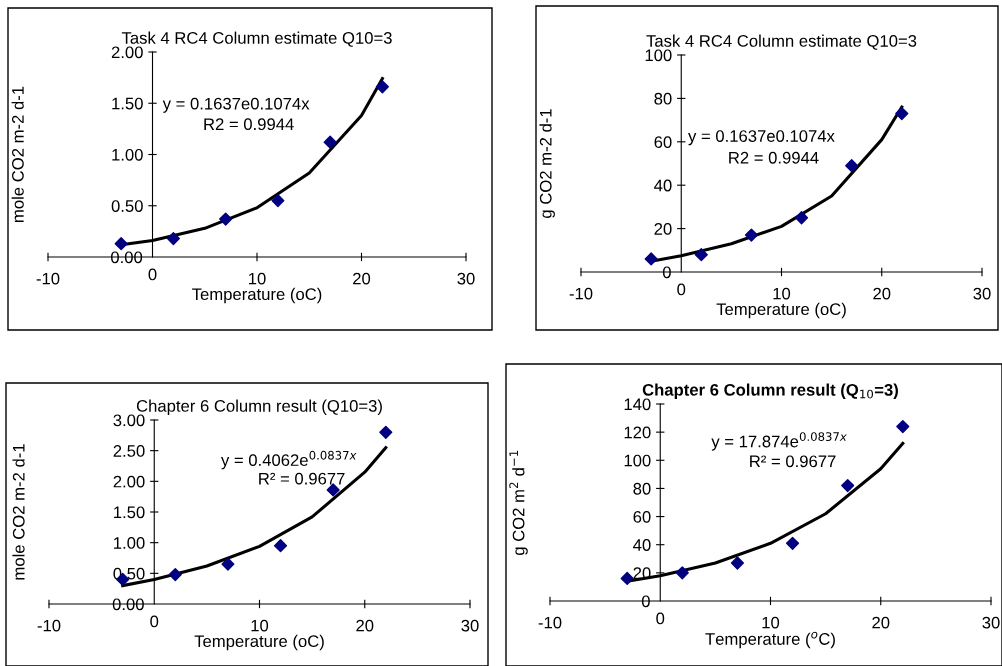 Image resolution: width=1002 pixels, height=666 pixels. What do you see at coordinates (770, 391) in the screenshot?
I see `chart-title: Chapter 6 Column result (Q$_{10}$=3)` at bounding box center [770, 391].